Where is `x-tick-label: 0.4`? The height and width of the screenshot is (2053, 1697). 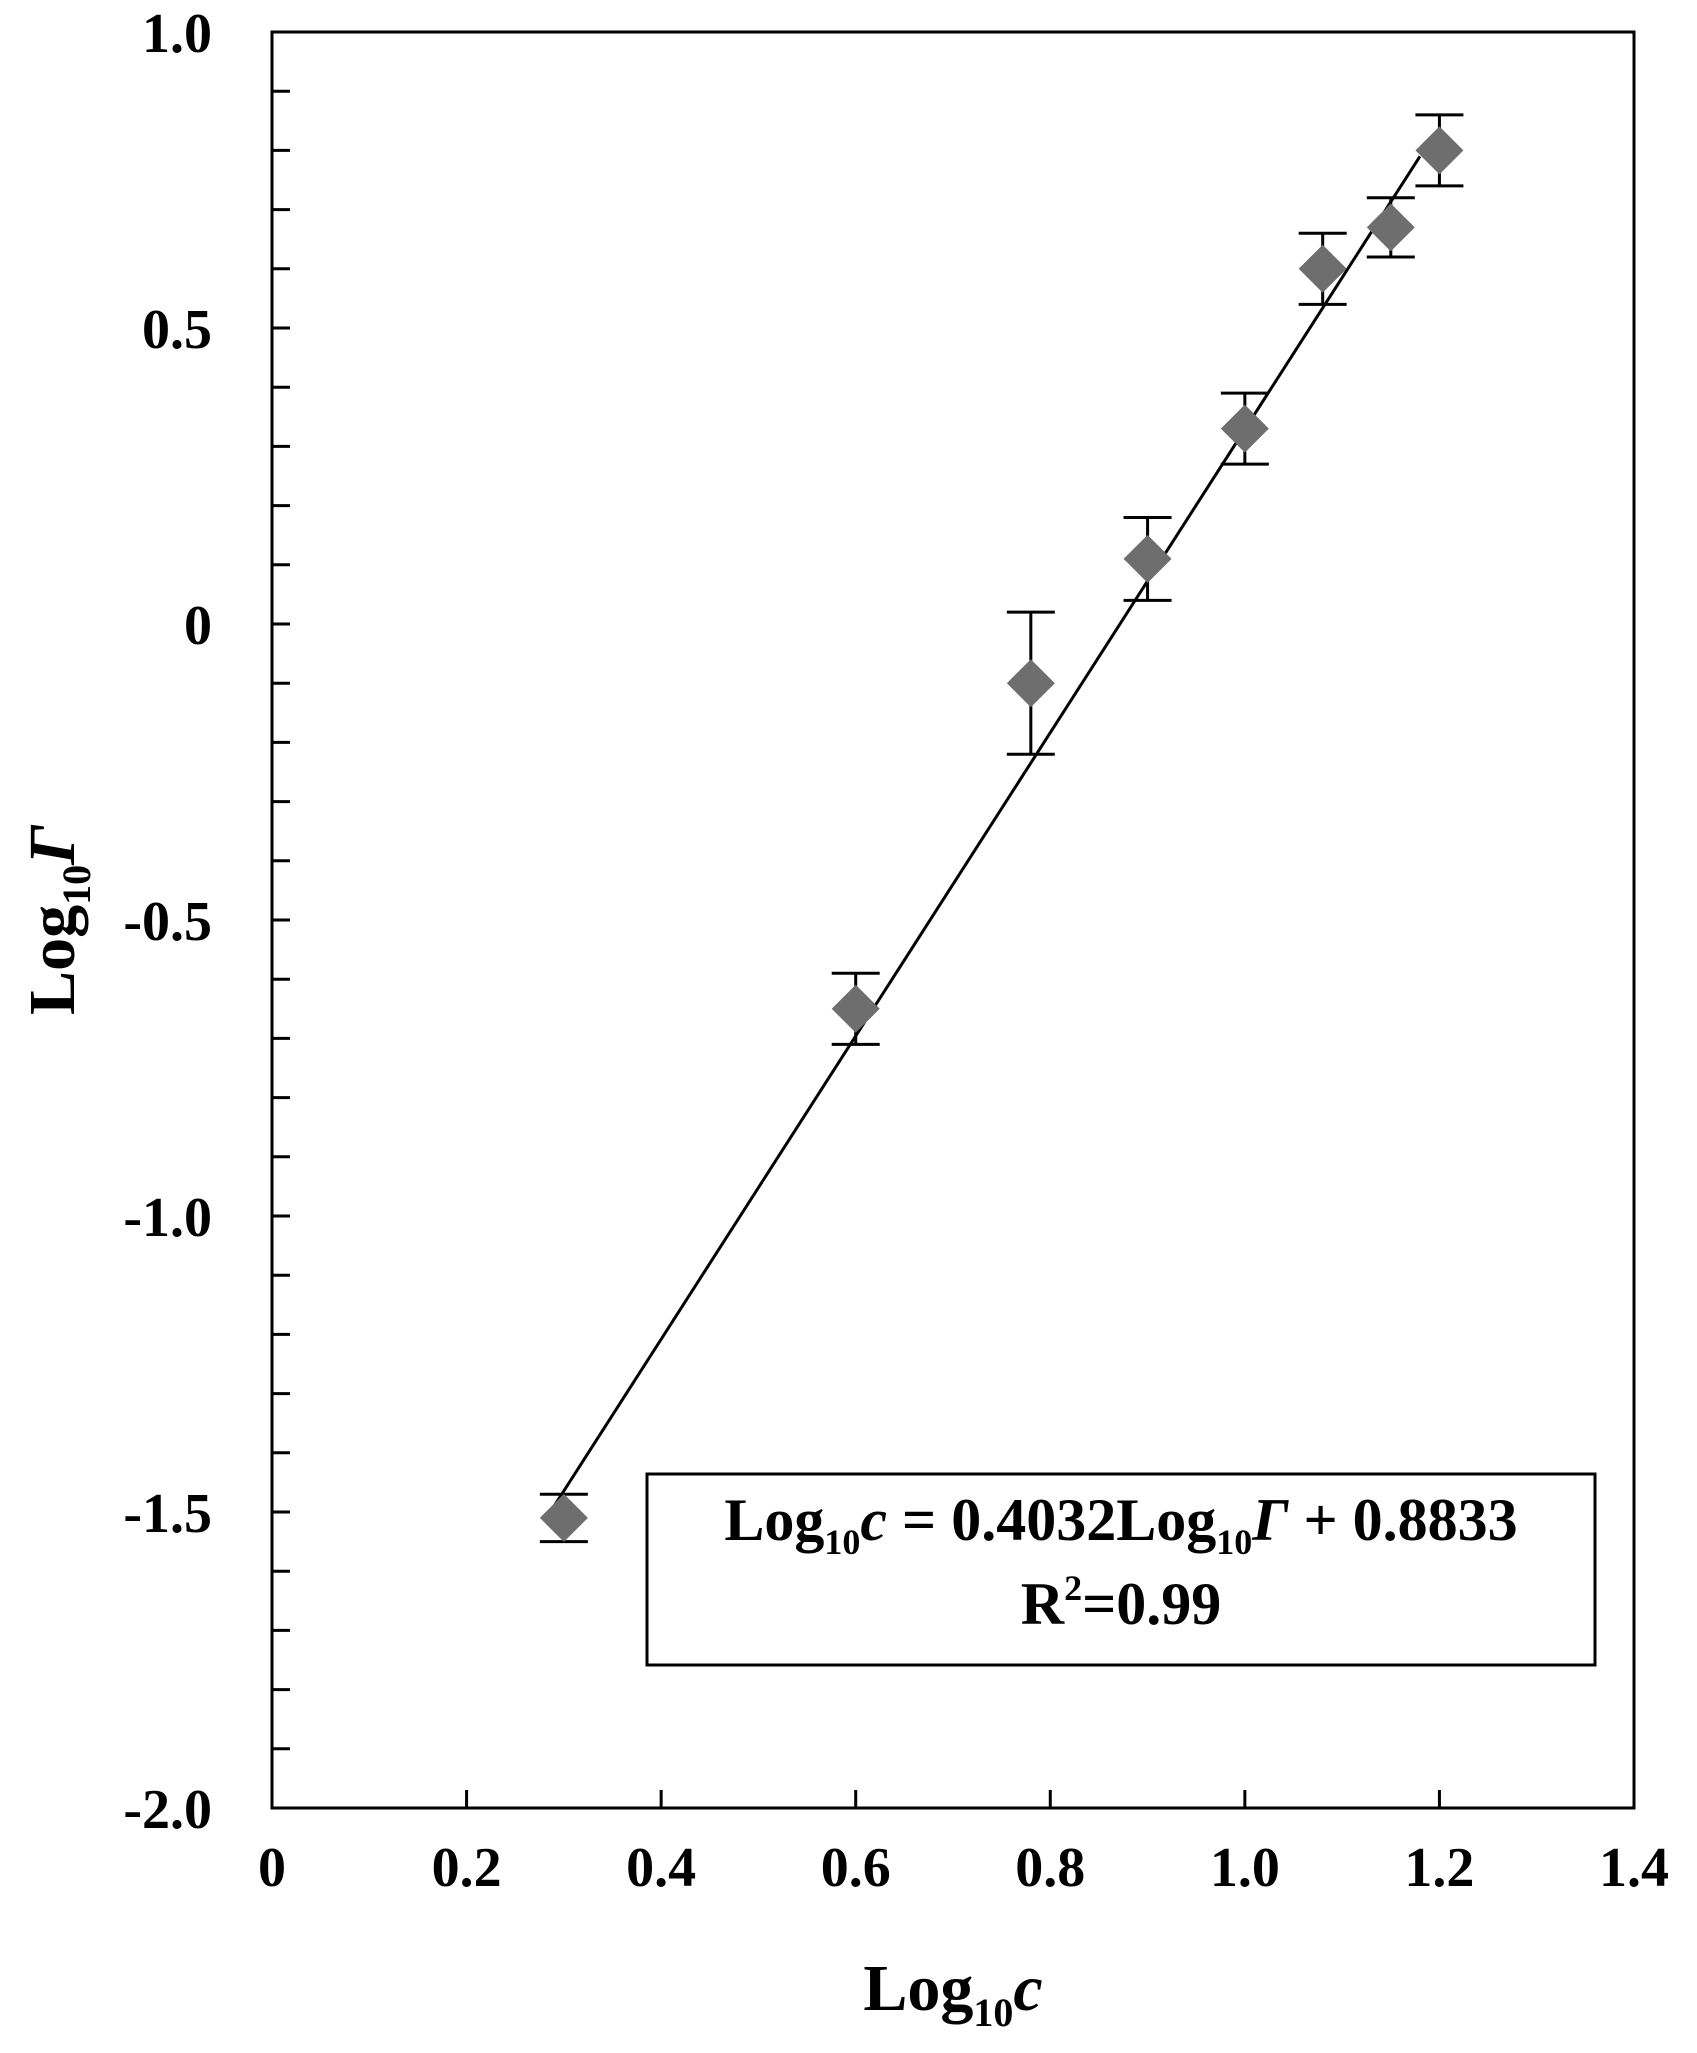
x-tick-label: 0.4 is located at coordinates (661, 1868).